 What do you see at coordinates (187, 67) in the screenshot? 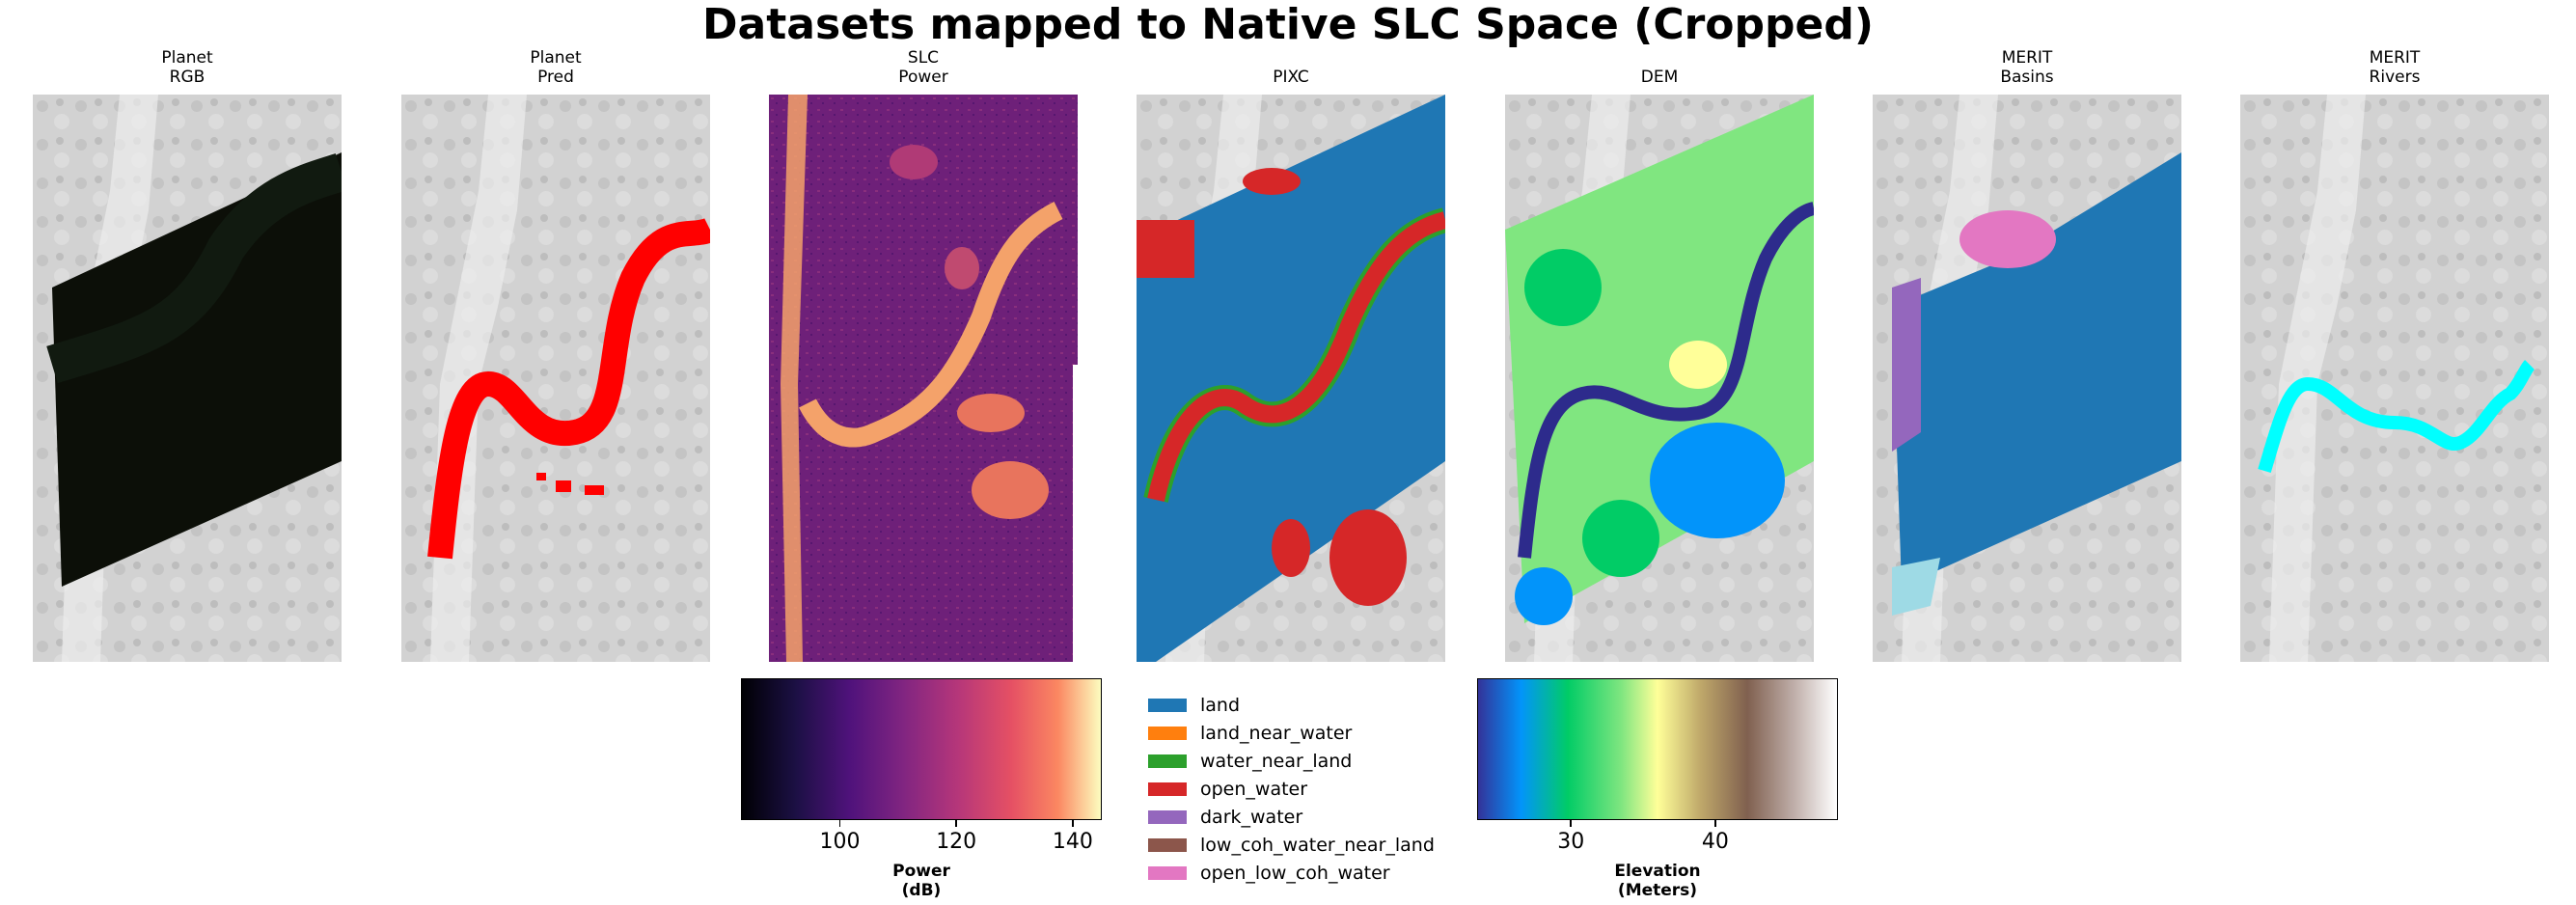
I see `panel-title-planet-rgb: Planet RGB` at bounding box center [187, 67].